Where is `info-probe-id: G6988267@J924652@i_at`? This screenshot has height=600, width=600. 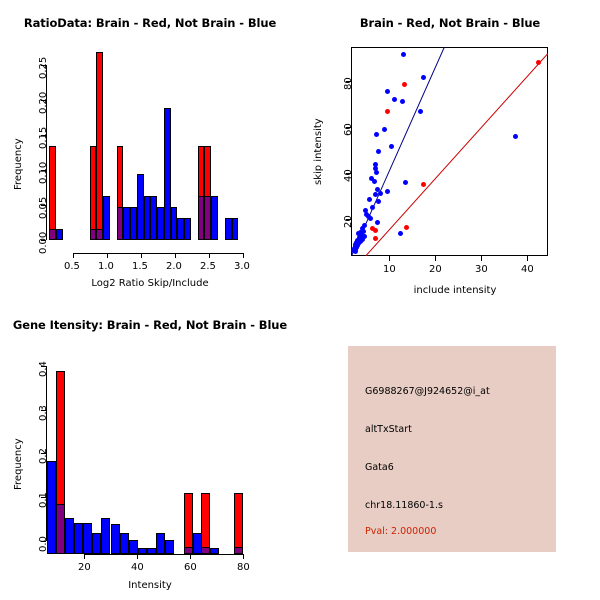 info-probe-id: G6988267@J924652@i_at is located at coordinates (427, 391).